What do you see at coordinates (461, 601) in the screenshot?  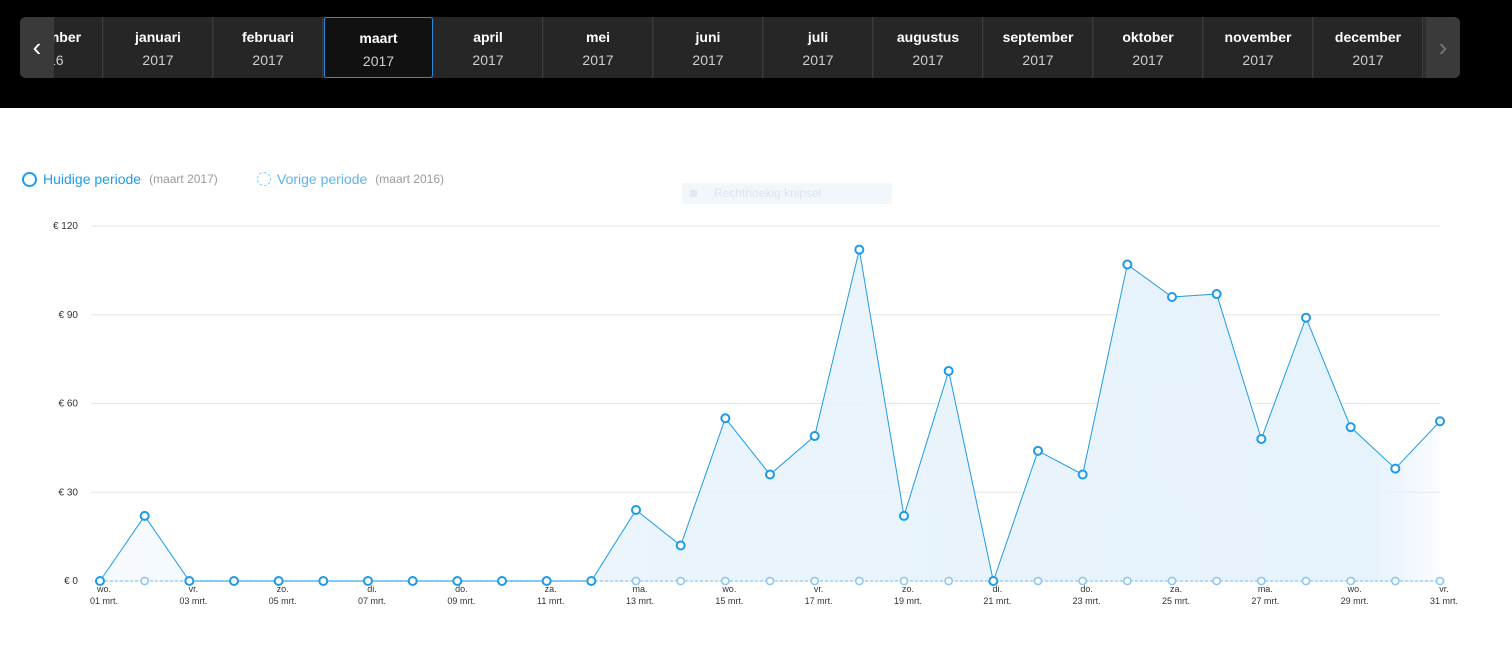 I see `x-tick-date: 09 mrt.` at bounding box center [461, 601].